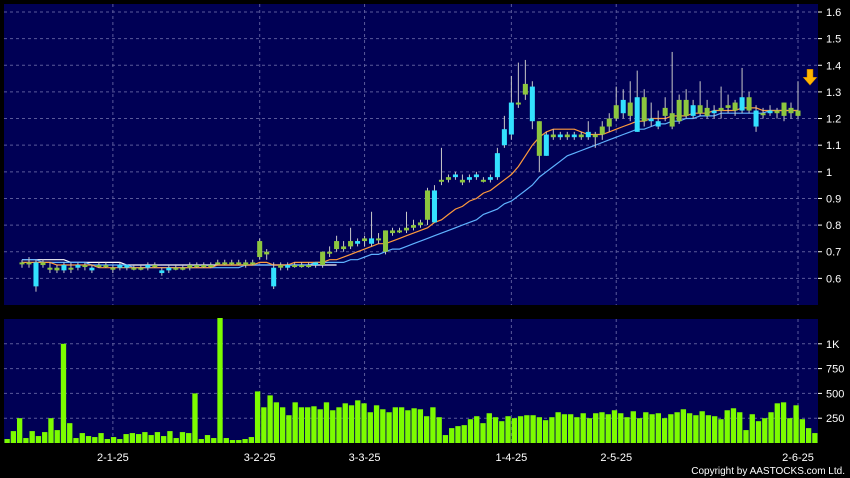  What do you see at coordinates (833, 199) in the screenshot?
I see `y-tick-label: 0.9` at bounding box center [833, 199].